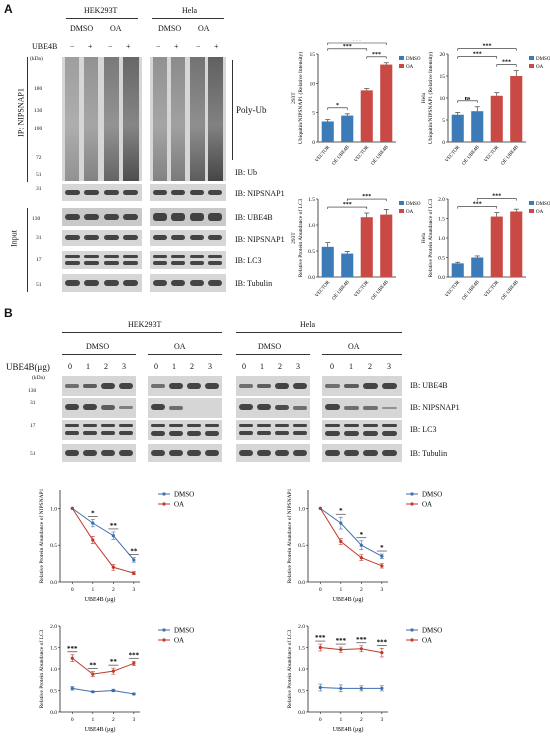  I want to click on input-label: Input, so click(14, 238).